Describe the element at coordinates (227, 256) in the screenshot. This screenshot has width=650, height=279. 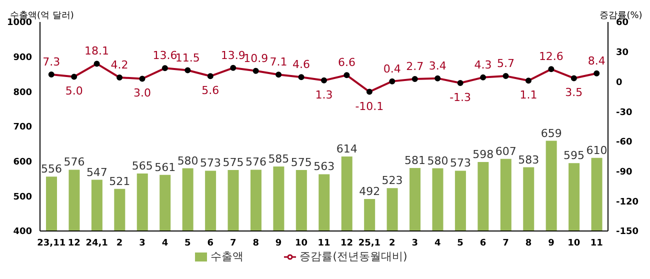
I see `legend-label: 수출액` at that location.